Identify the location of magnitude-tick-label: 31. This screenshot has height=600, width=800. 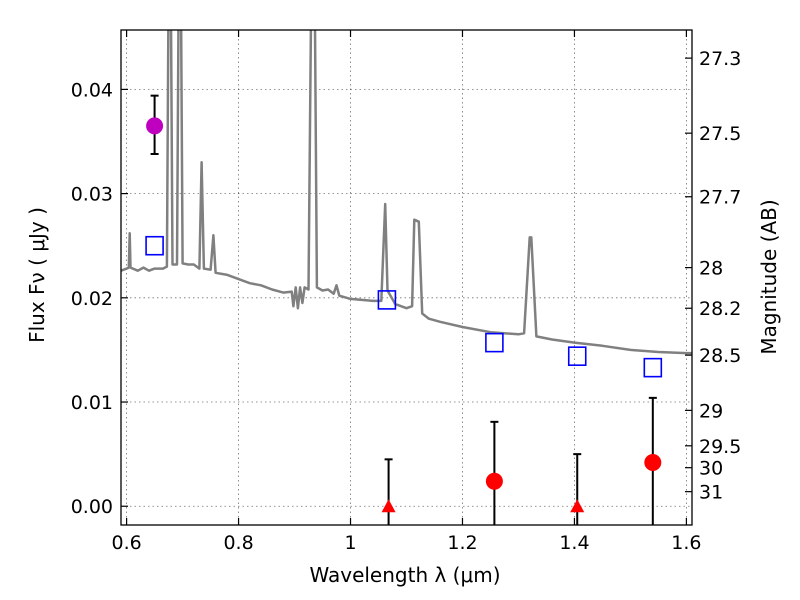
(711, 493).